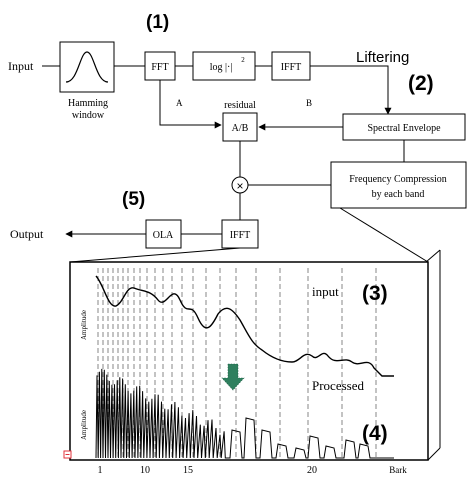 The width and height of the screenshot is (468, 485). I want to click on log-power-block: log |·| 2, so click(224, 66).